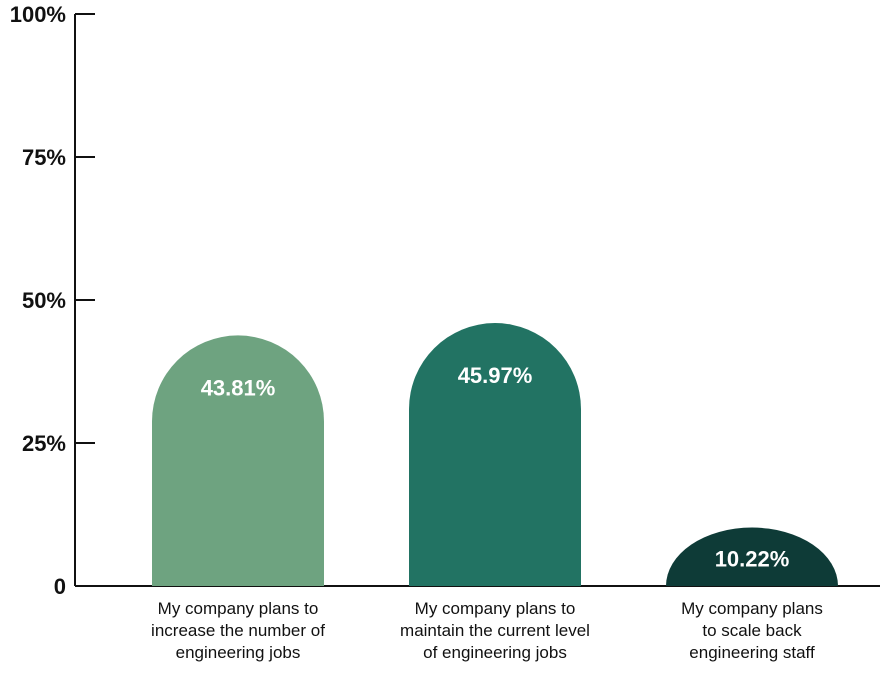 This screenshot has width=885, height=675. I want to click on y-tick-label: 75%, so click(44, 157).